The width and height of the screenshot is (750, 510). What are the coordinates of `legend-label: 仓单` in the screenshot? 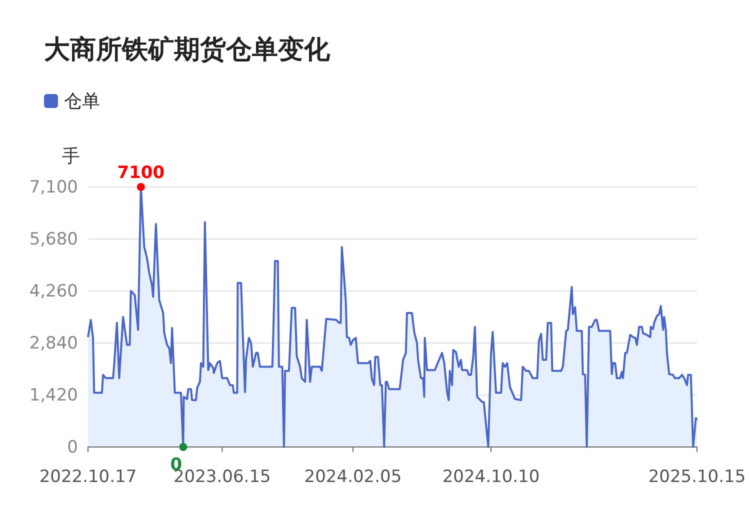 It's located at (82, 101).